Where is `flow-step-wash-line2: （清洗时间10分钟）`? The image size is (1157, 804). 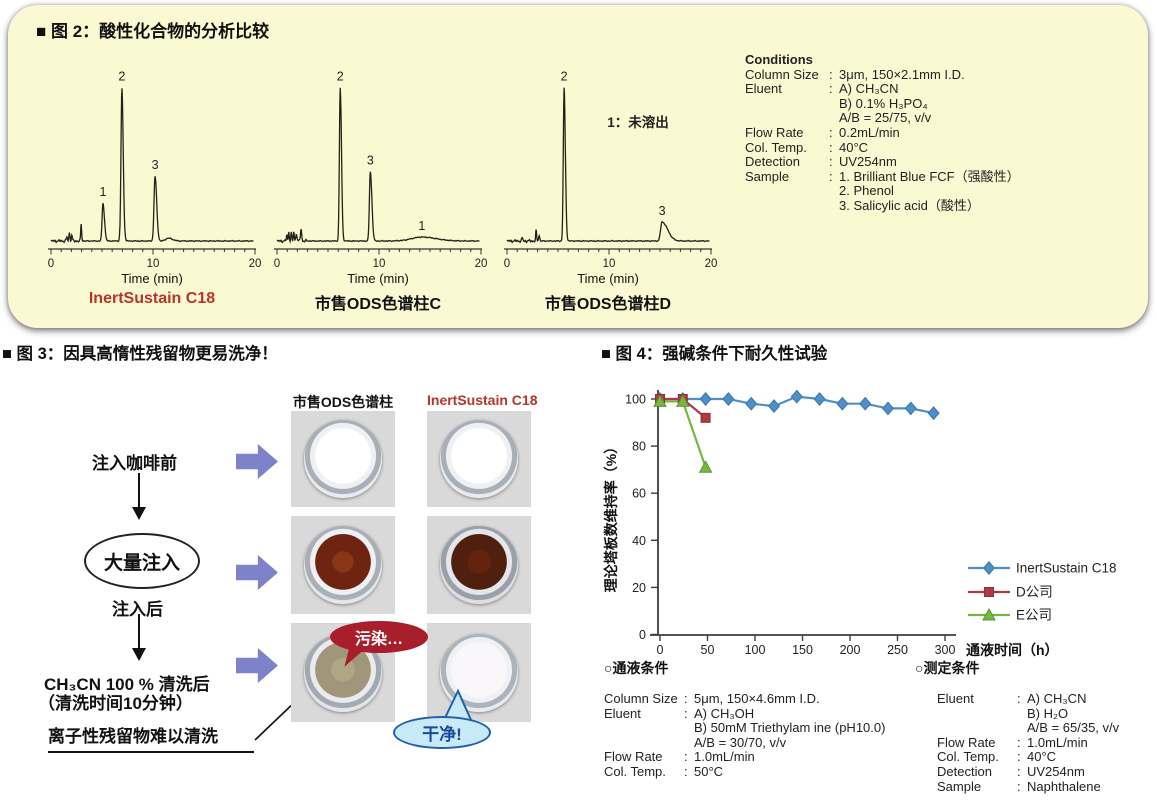 flow-step-wash-line2: （清洗时间10分钟） is located at coordinates (115, 703).